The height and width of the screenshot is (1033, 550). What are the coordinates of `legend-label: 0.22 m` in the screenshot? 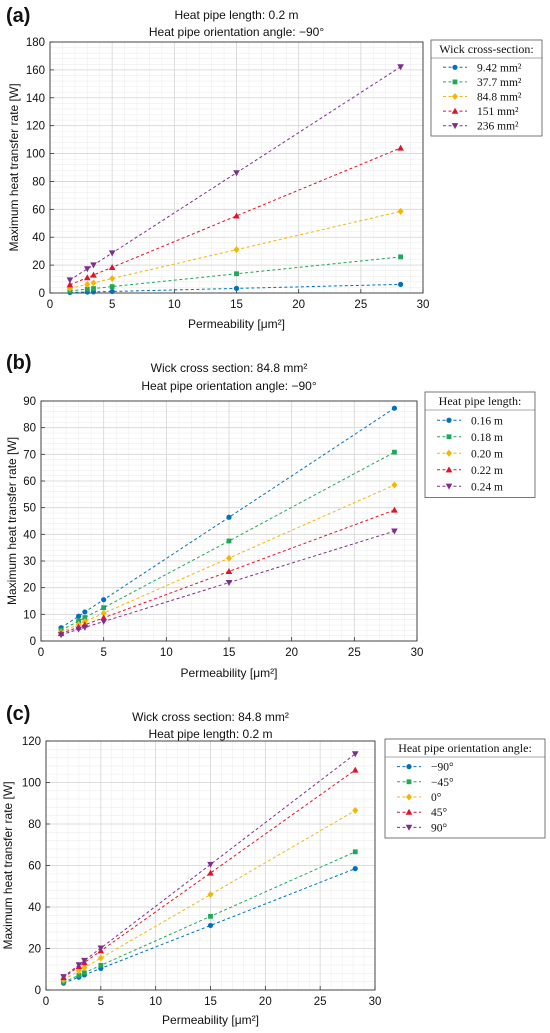 It's located at (487, 471).